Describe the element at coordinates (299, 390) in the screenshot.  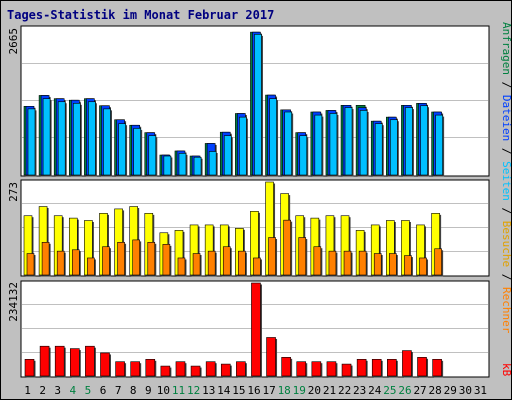
I see `x-tick-label: 19` at that location.